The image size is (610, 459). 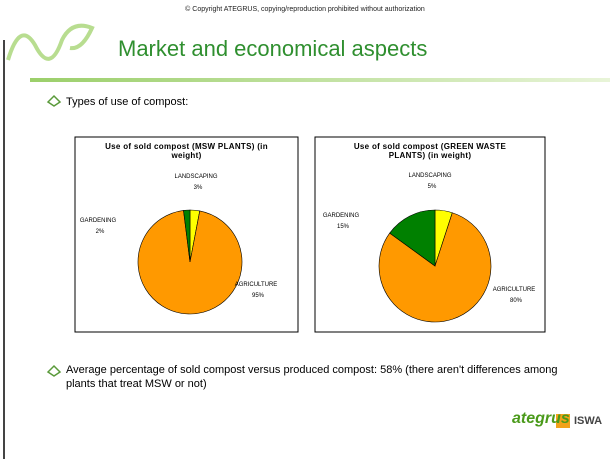 What do you see at coordinates (516, 301) in the screenshot?
I see `slice-value-label: 80%` at bounding box center [516, 301].